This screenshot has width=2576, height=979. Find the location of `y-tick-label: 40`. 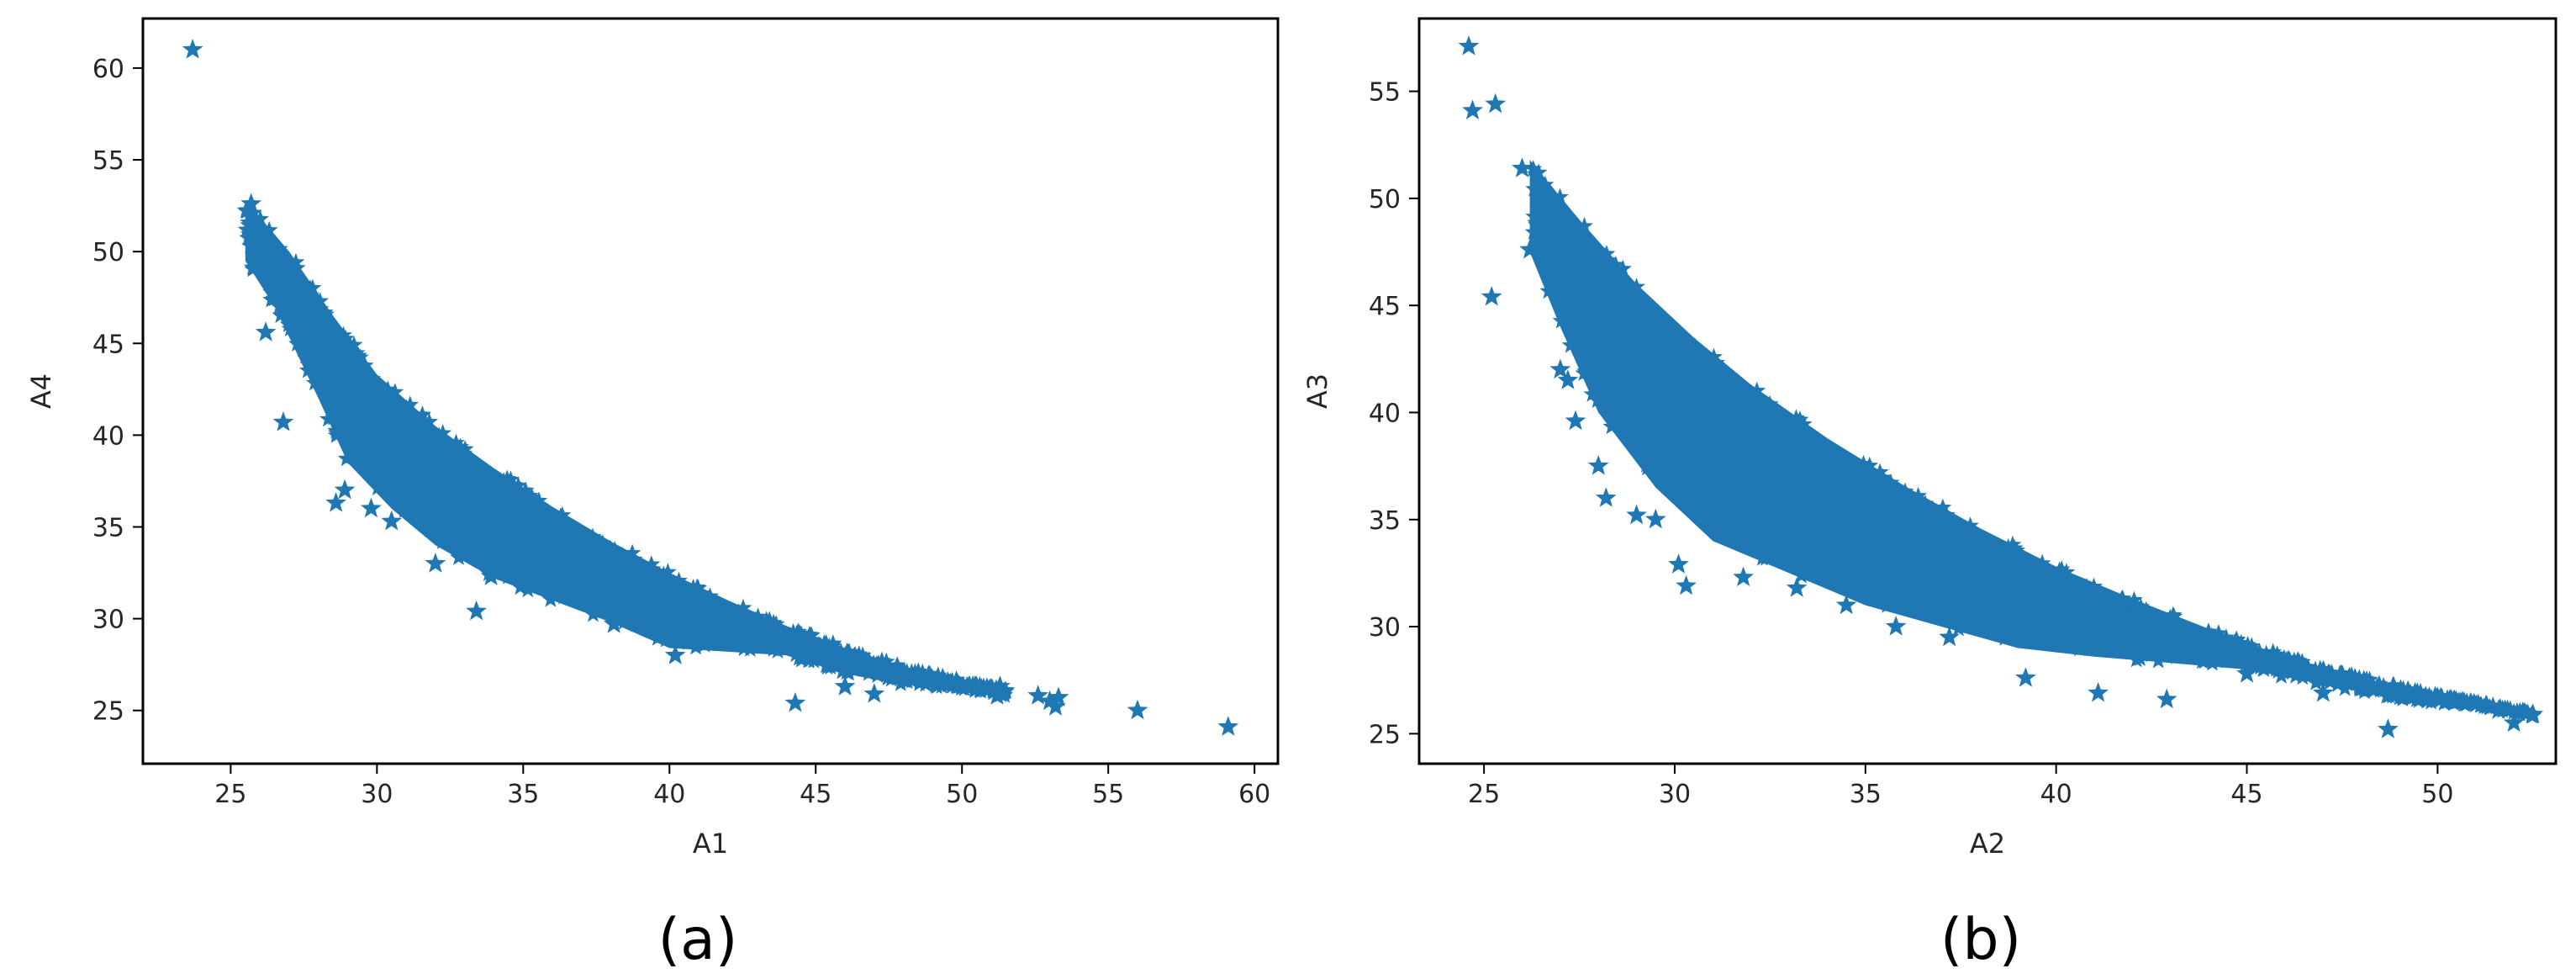

y-tick-label: 40 is located at coordinates (1385, 413).